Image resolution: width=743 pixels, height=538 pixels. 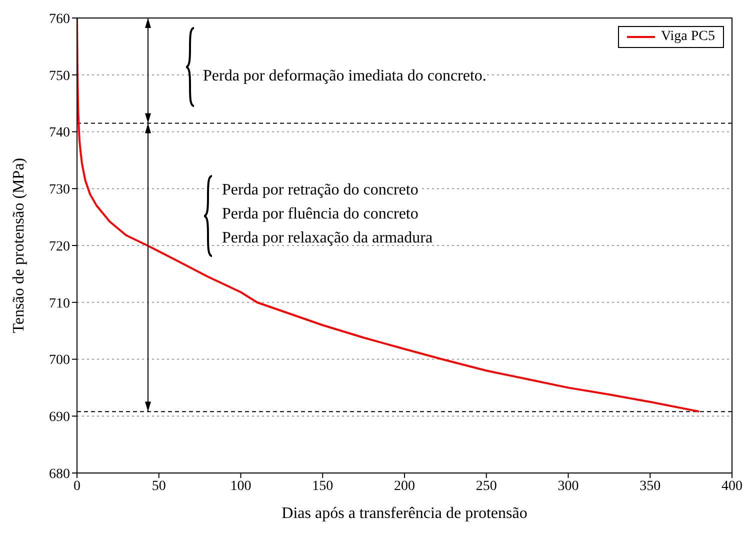 What do you see at coordinates (59, 190) in the screenshot?
I see `y-tick-label: 730` at bounding box center [59, 190].